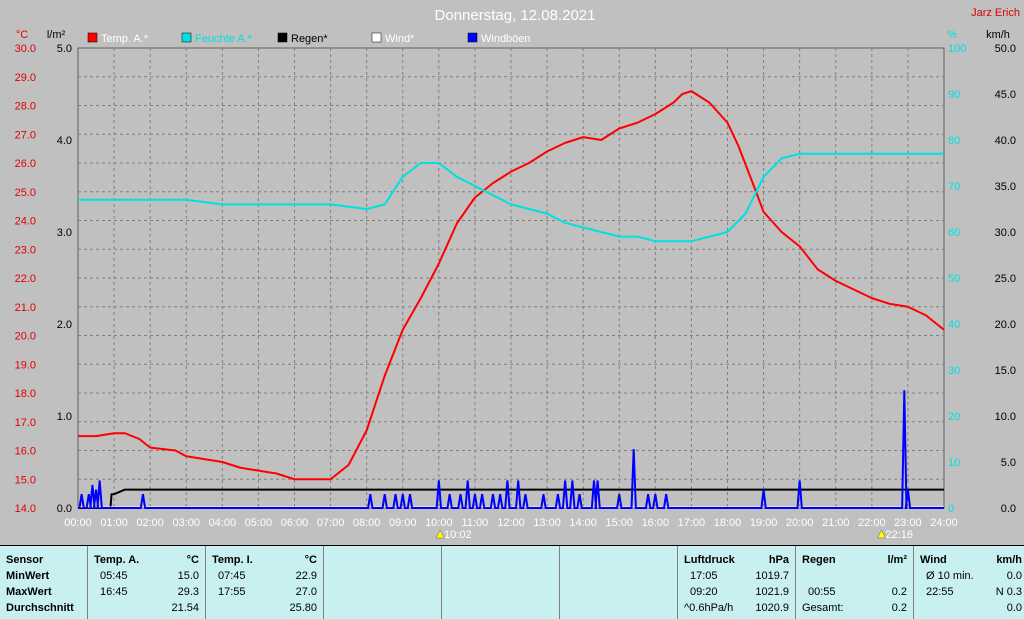  Describe the element at coordinates (954, 325) in the screenshot. I see `humidity-tick-label: 40` at that location.